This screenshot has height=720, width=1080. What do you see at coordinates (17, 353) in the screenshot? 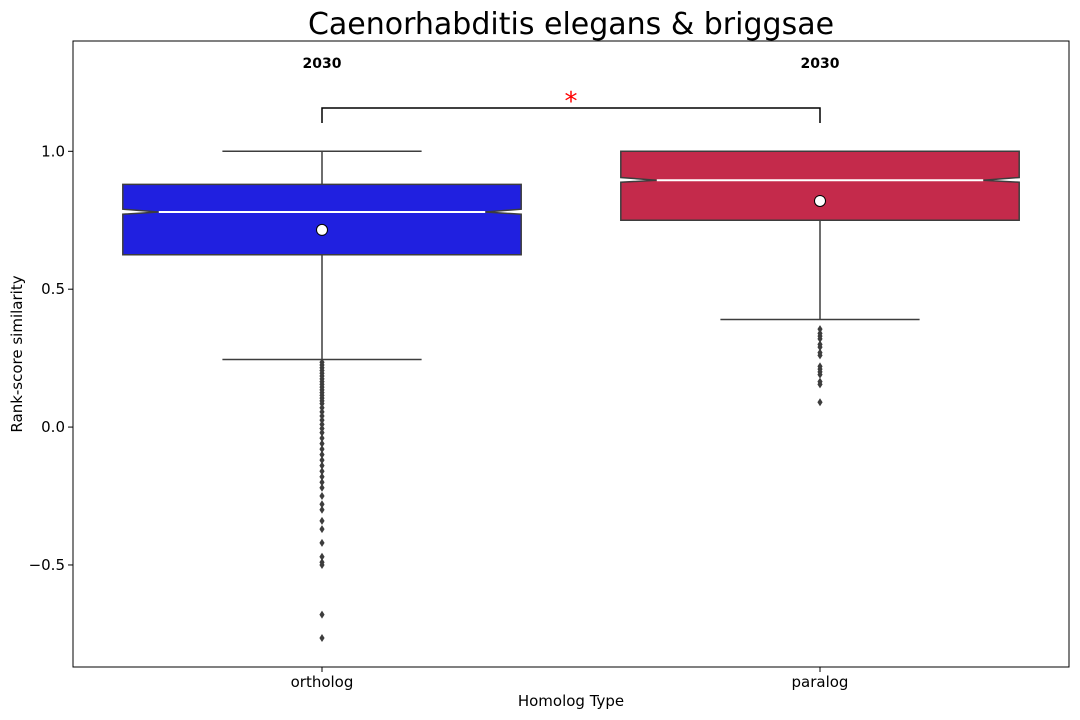
I see `y-axis-label: Rank-score similarity` at bounding box center [17, 353].